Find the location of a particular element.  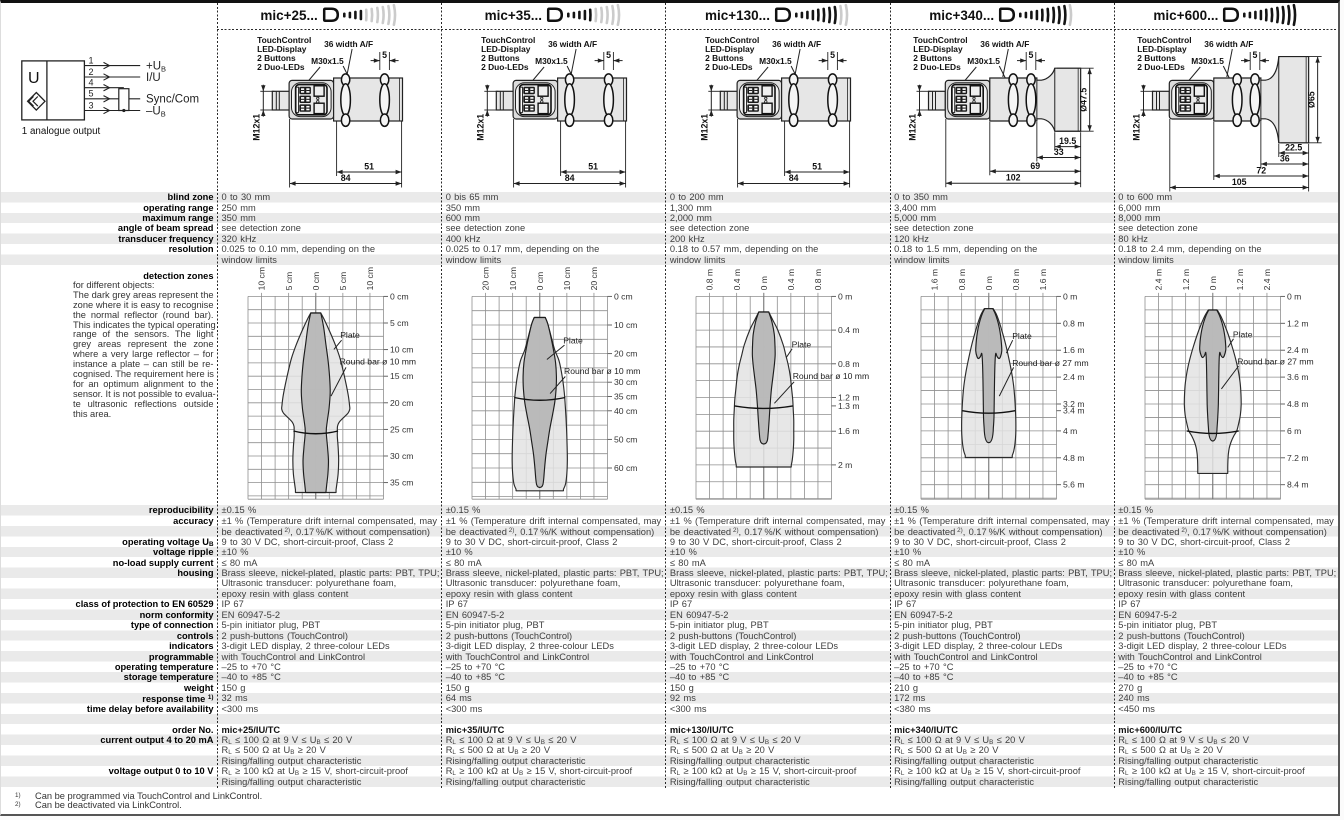

svg-text: I/U is located at coordinates (153, 78).